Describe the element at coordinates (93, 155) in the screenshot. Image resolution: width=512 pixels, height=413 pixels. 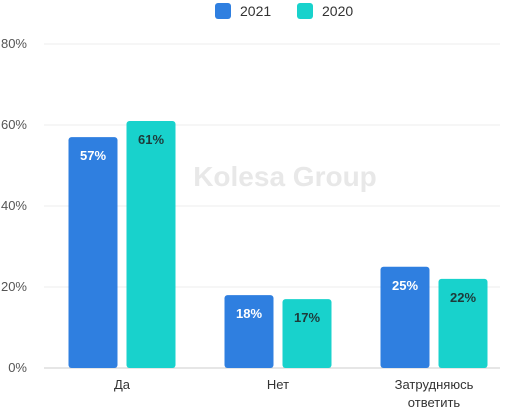
I see `bar-value-label: 57%` at that location.